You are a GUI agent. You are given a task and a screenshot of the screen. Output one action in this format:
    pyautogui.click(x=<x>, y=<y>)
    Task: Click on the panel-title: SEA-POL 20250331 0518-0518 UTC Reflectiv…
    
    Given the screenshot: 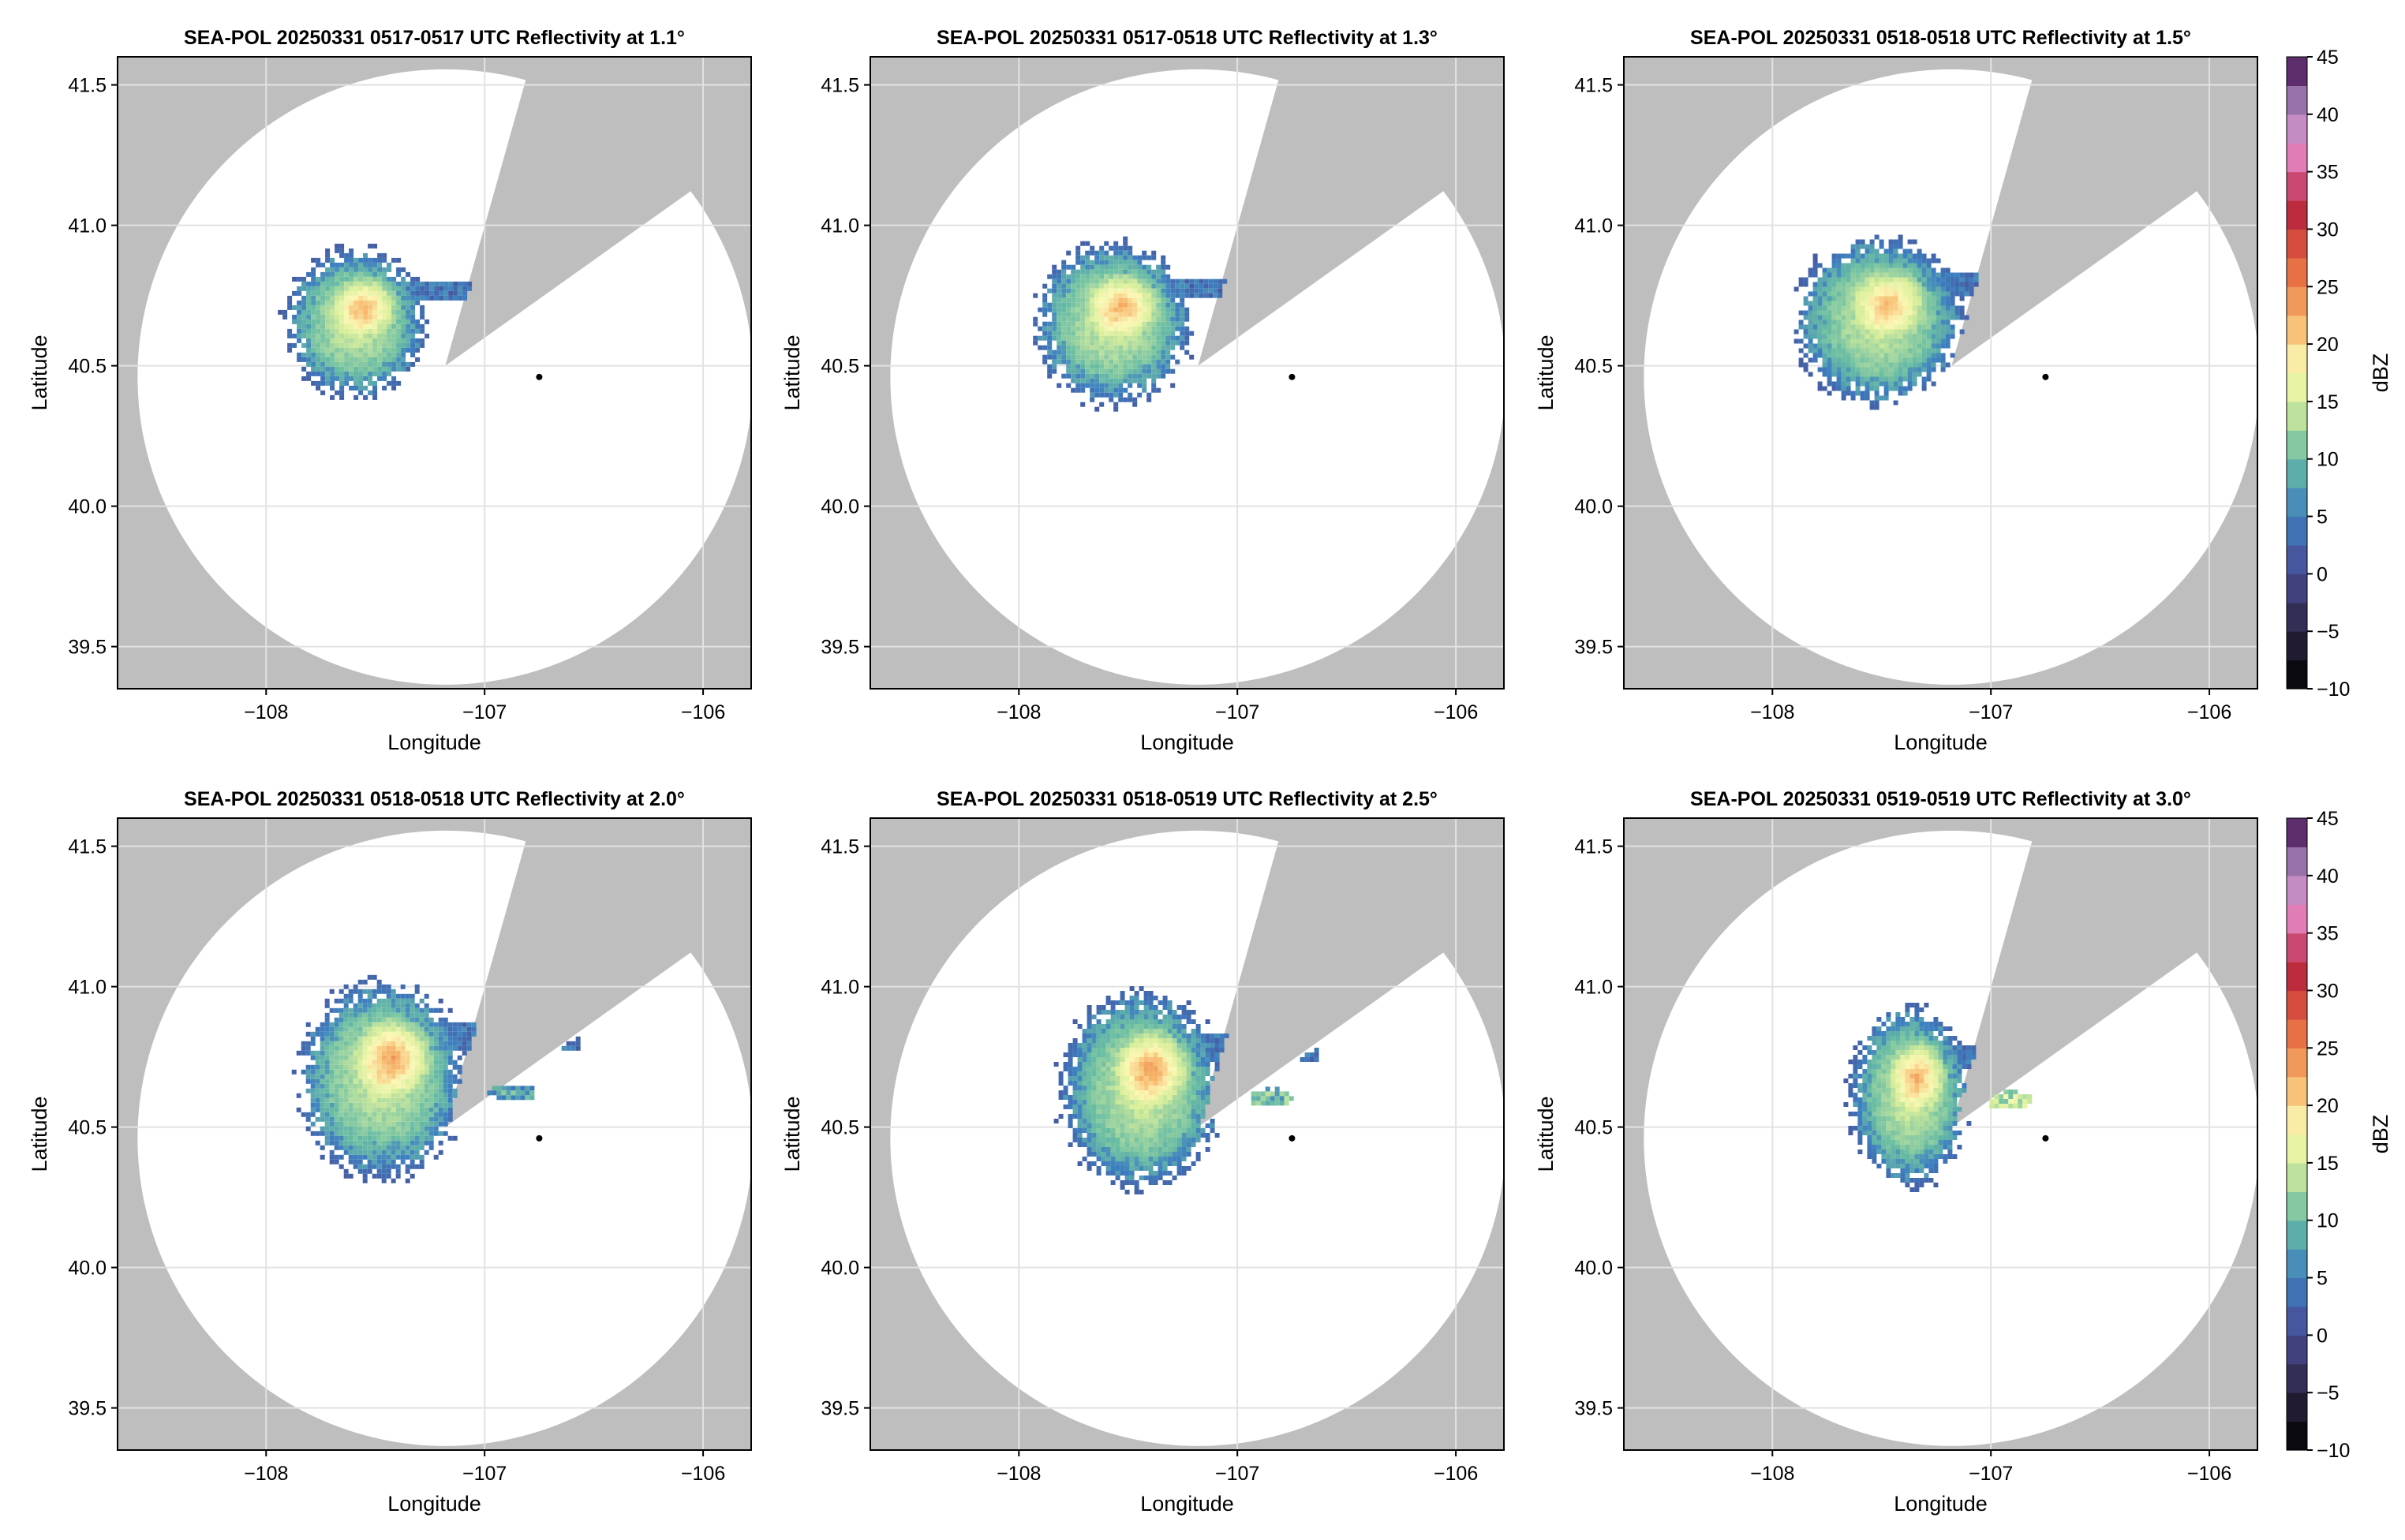 What is the action you would take?
    pyautogui.click(x=435, y=799)
    